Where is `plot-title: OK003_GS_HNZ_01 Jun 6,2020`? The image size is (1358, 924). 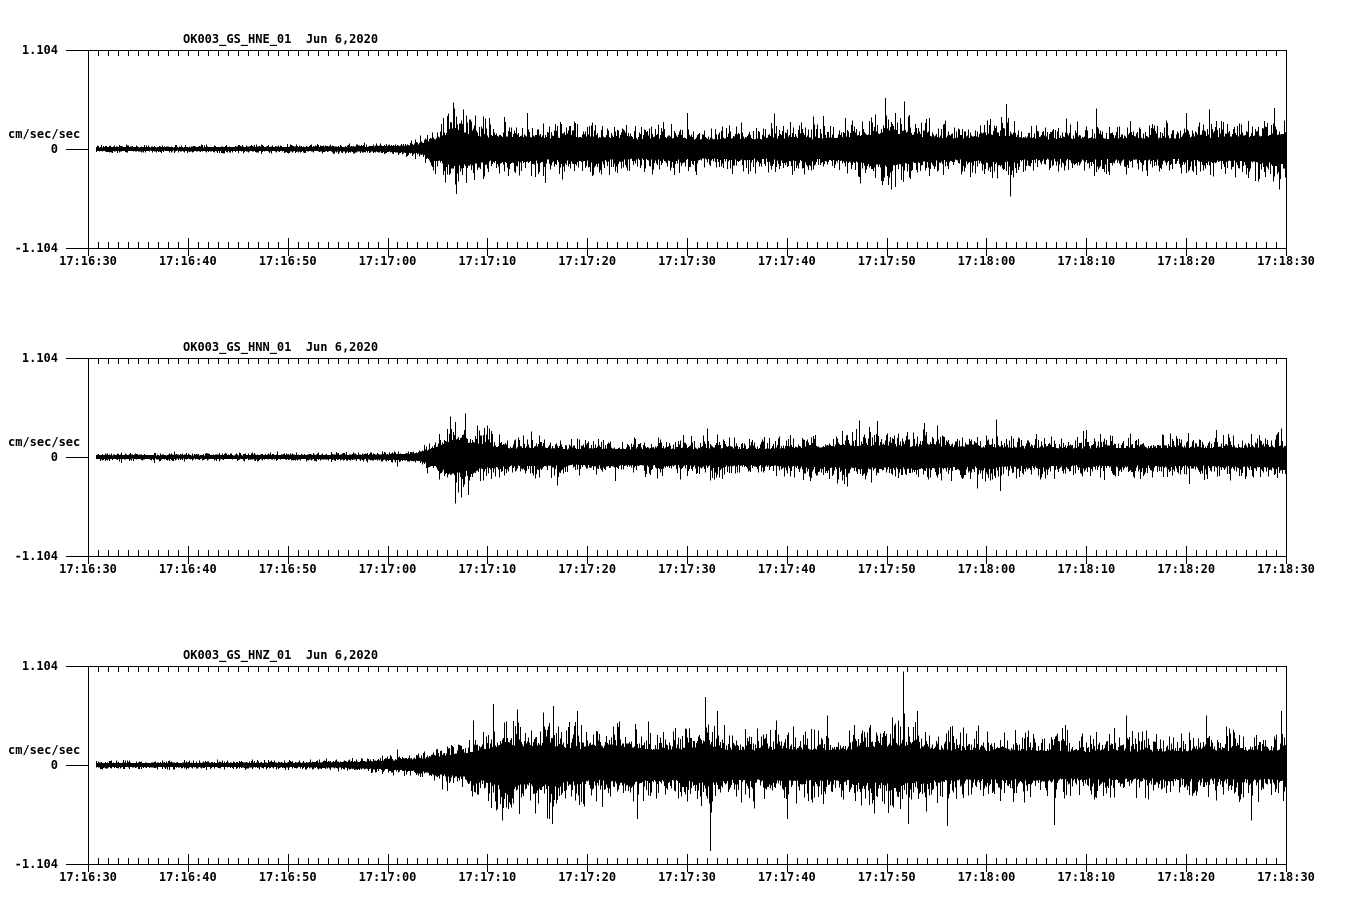
plot-title: OK003_GS_HNZ_01 Jun 6,2020 is located at coordinates (281, 655).